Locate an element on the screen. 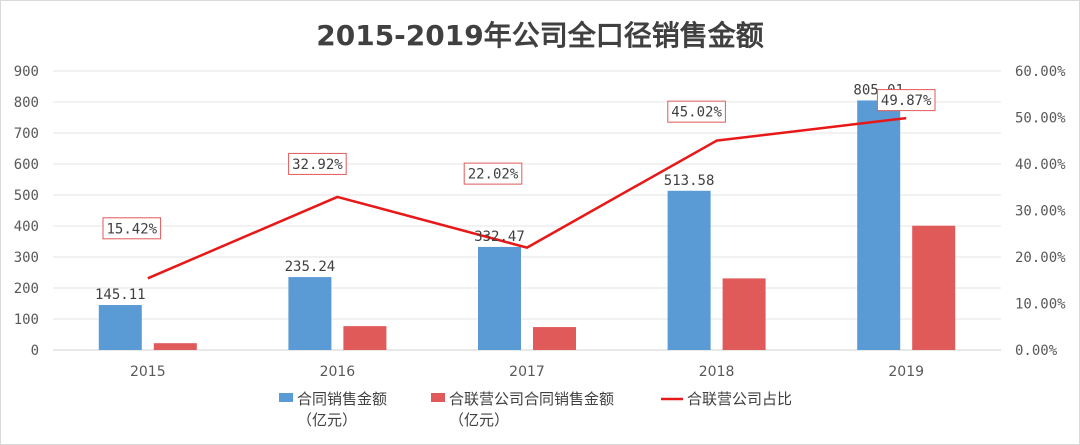  right-tick-label: 20.00% is located at coordinates (1040, 258).